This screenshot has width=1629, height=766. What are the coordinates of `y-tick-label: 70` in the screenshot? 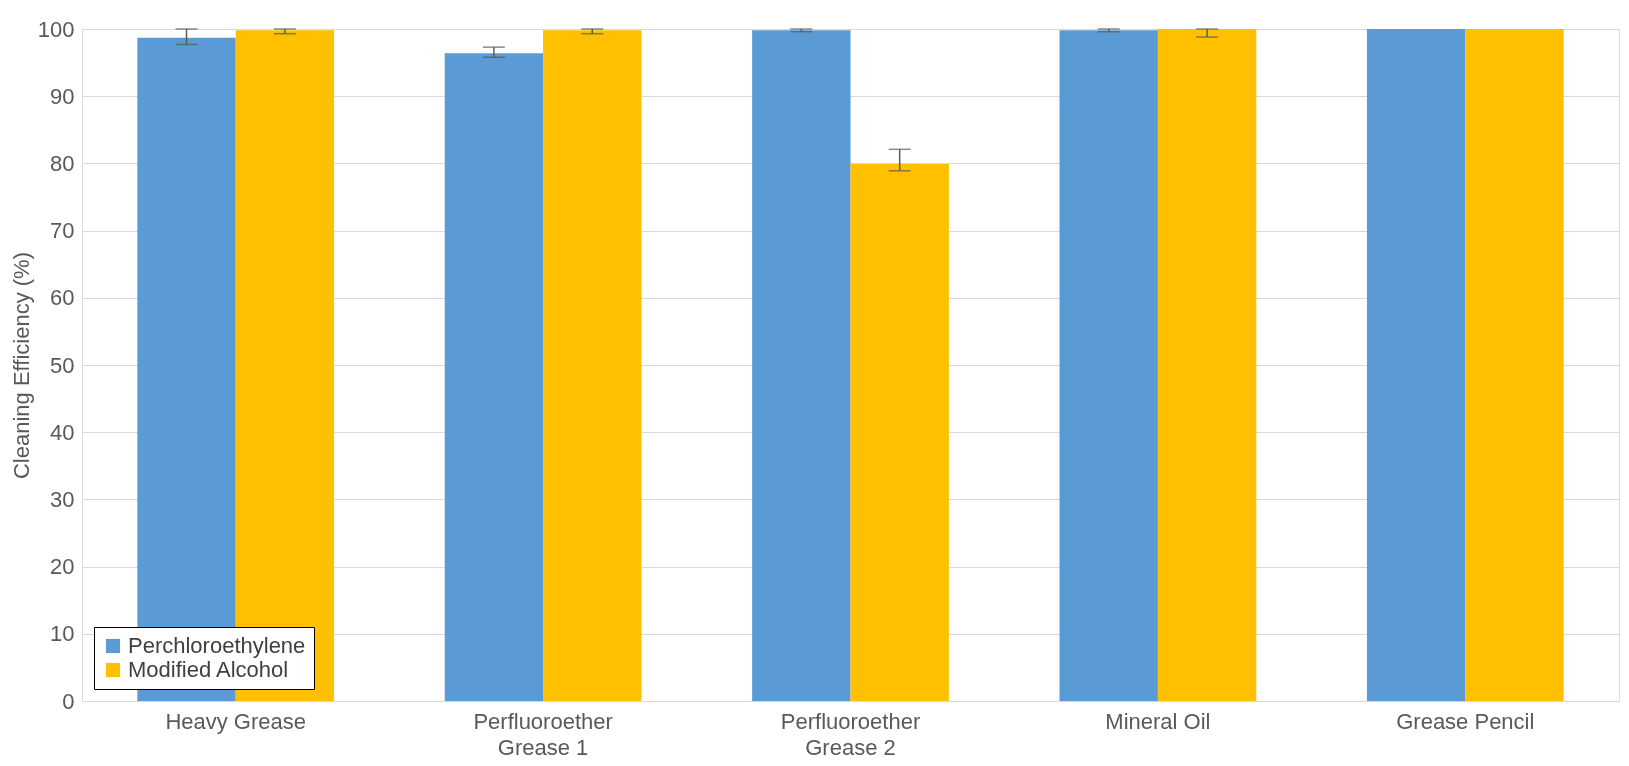 It's located at (62, 231).